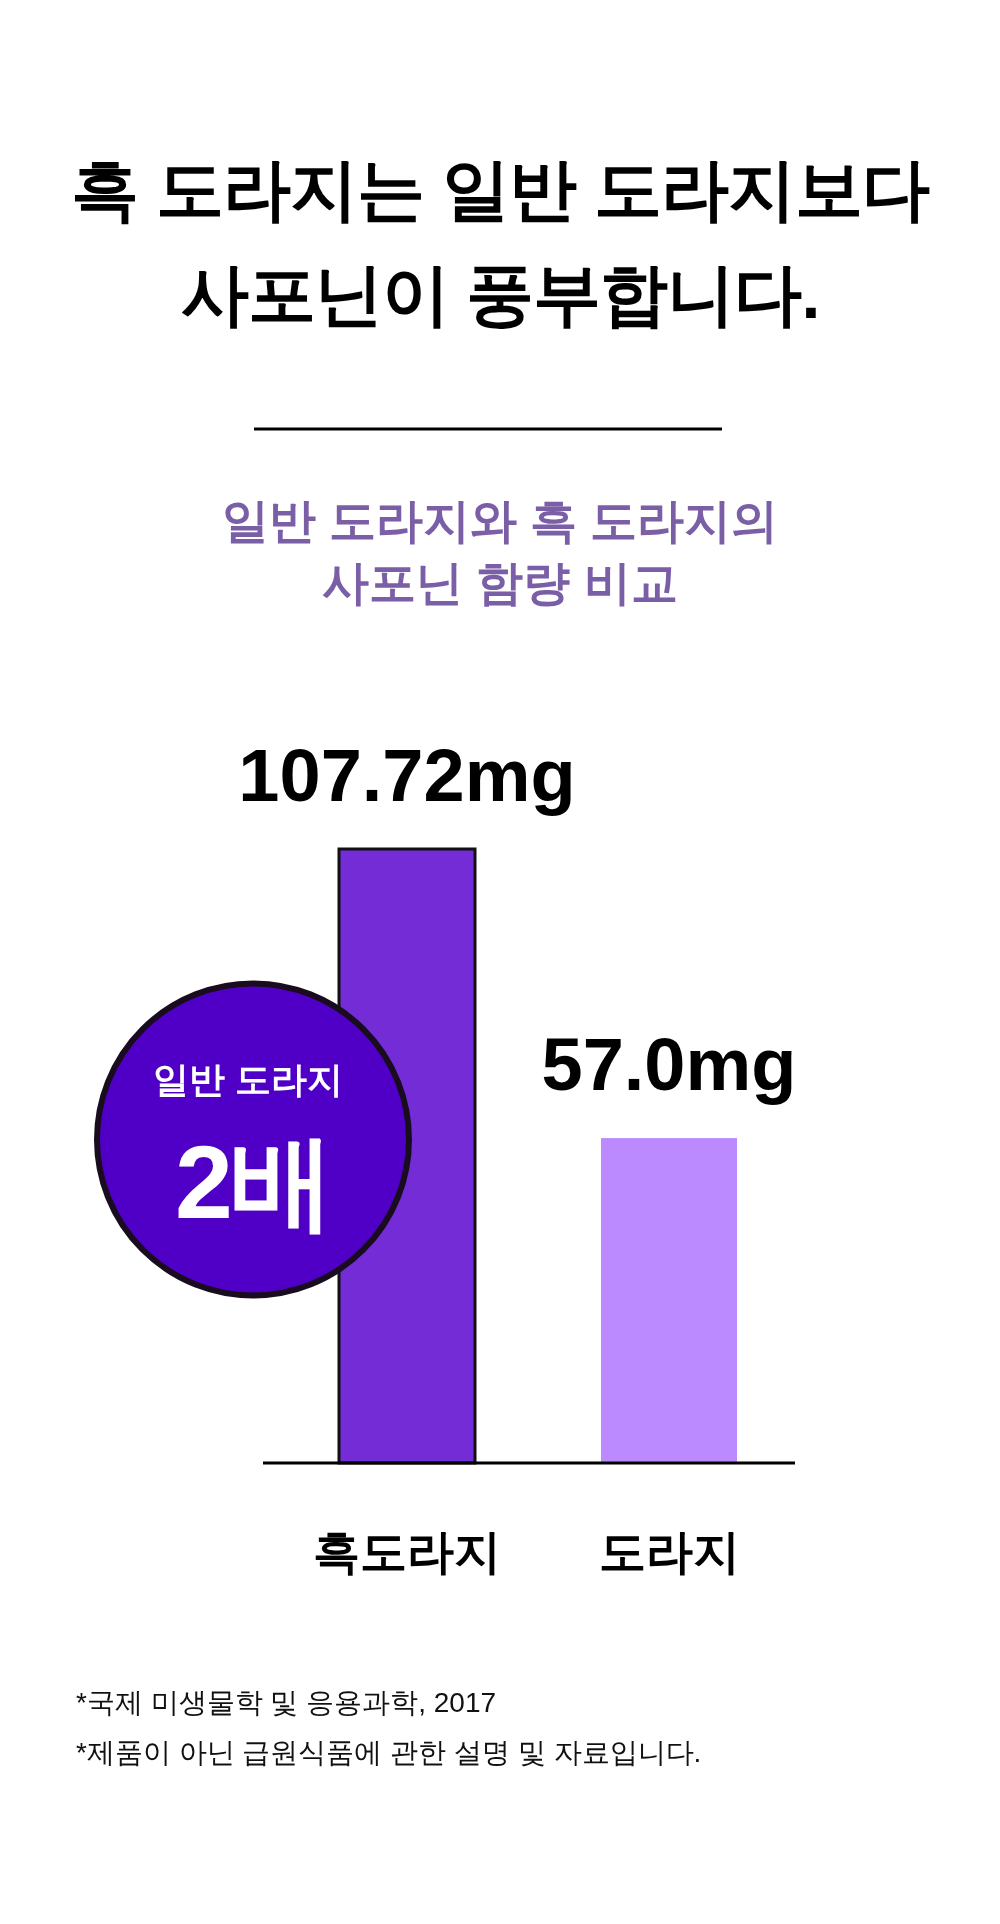  Describe the element at coordinates (407, 1551) in the screenshot. I see `x-tick-label: 흑도라지` at that location.